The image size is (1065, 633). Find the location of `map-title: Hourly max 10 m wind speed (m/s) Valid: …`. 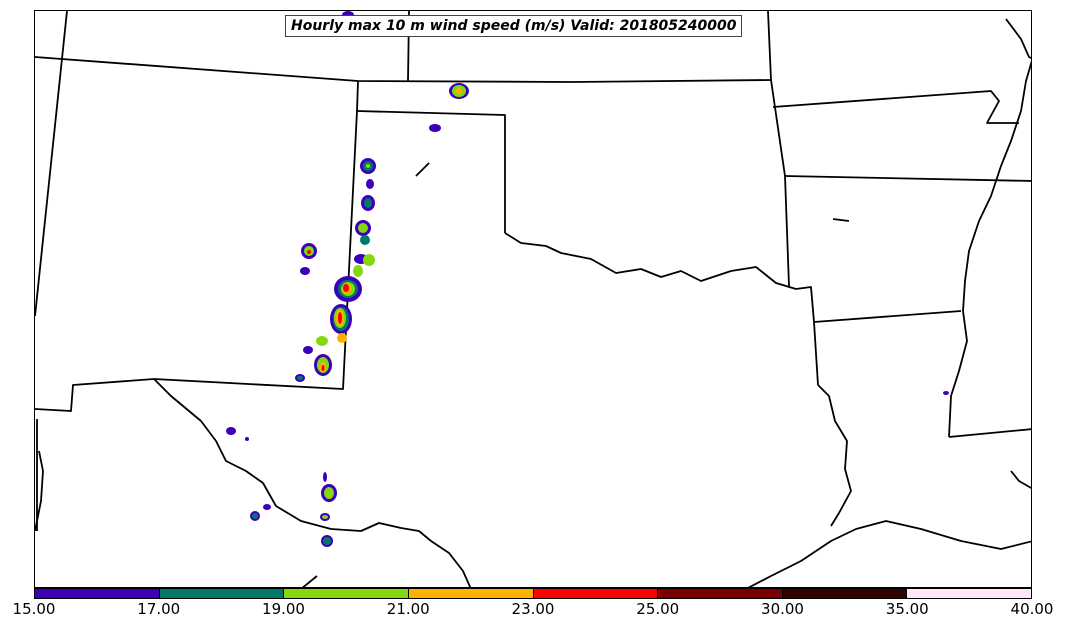

map-title: Hourly max 10 m wind speed (m/s) Valid: … is located at coordinates (514, 26).